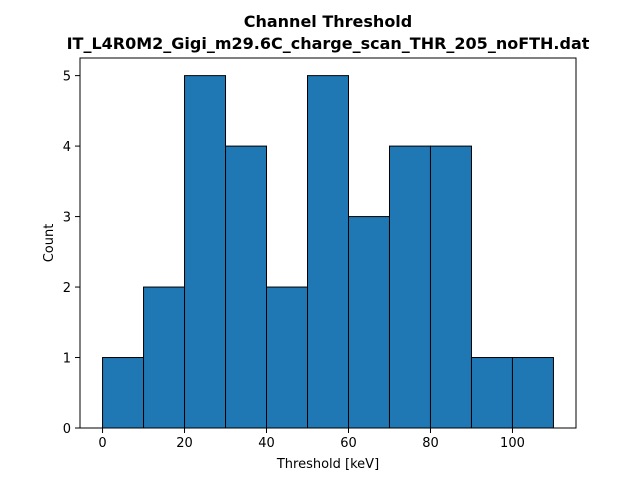 Image resolution: width=640 pixels, height=480 pixels. What do you see at coordinates (102, 443) in the screenshot?
I see `x-tick-label: 0` at bounding box center [102, 443].